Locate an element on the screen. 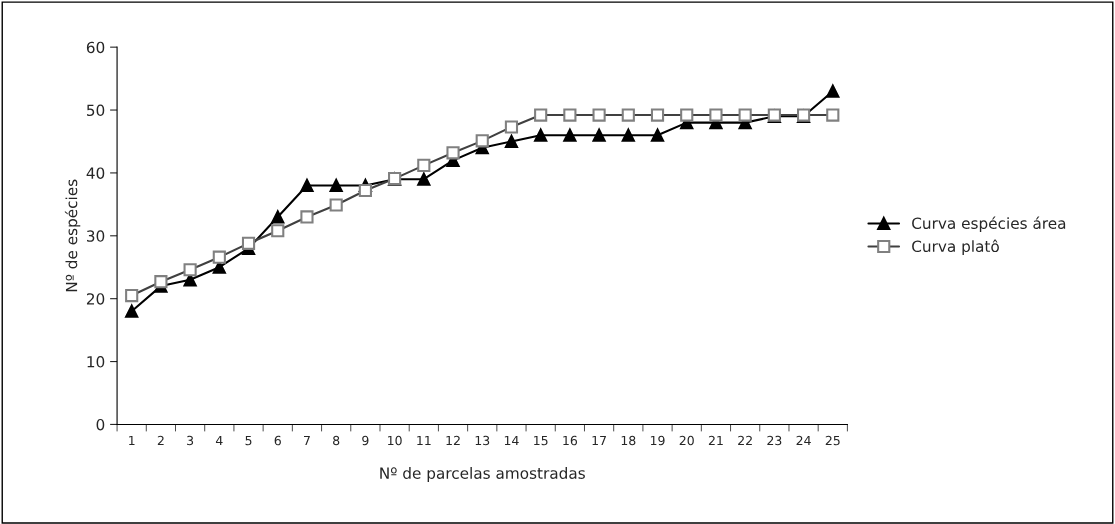  x-tick-label: 6 is located at coordinates (277, 440).